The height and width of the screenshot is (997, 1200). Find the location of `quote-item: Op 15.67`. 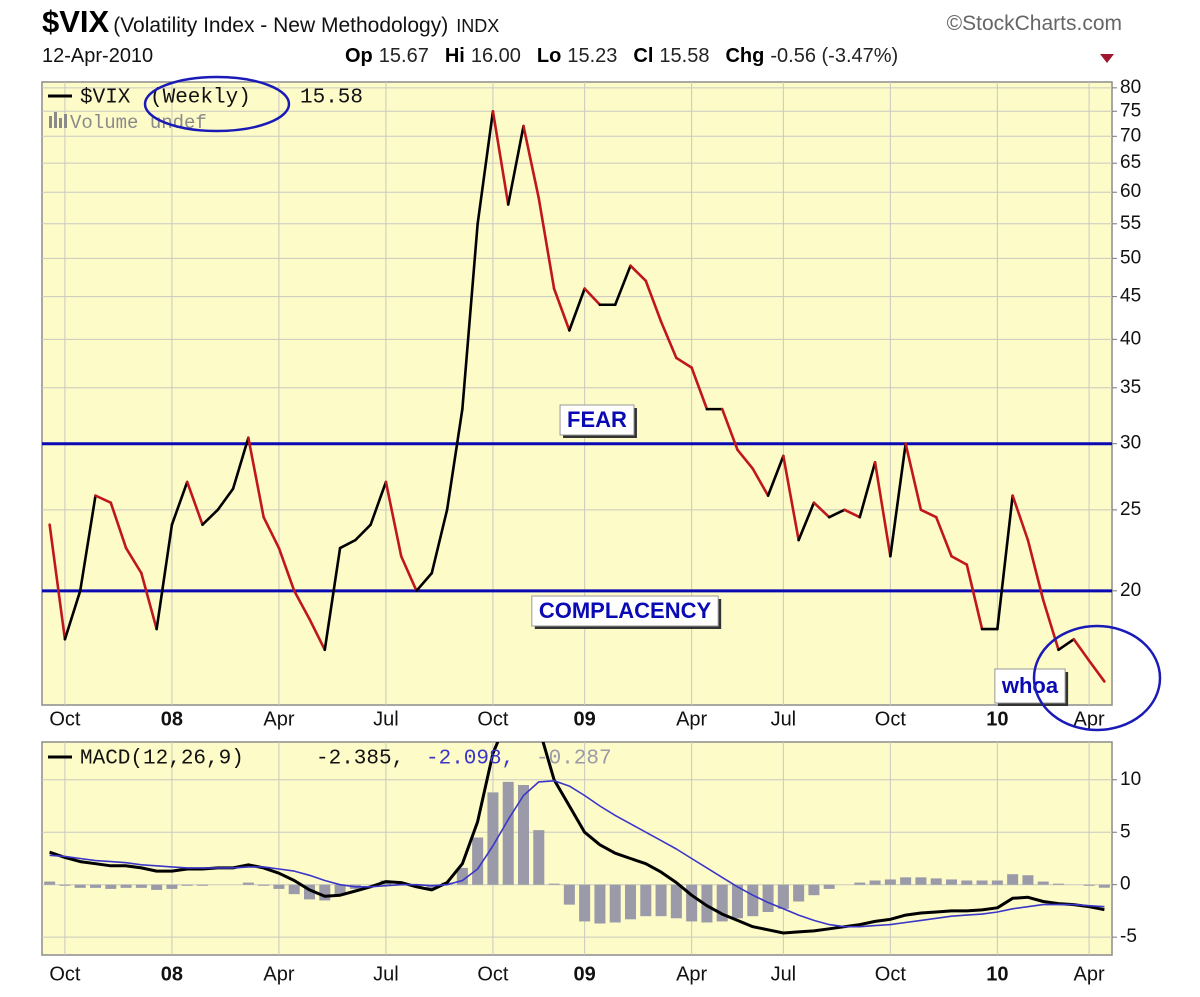

quote-item: Op 15.67 is located at coordinates (387, 56).